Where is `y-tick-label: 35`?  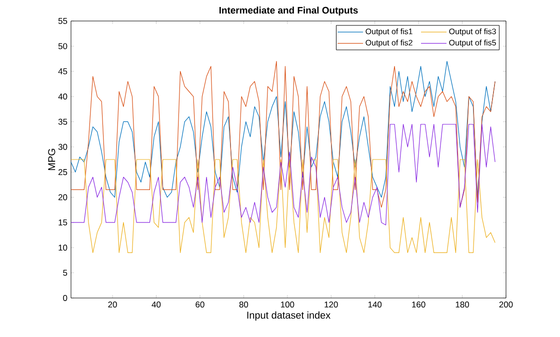 y-tick-label: 35 is located at coordinates (63, 121).